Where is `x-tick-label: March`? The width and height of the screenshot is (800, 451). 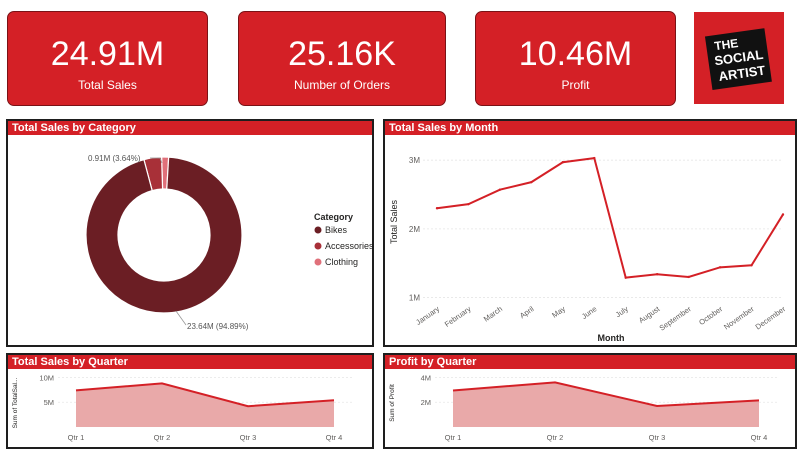
x-tick-label: March is located at coordinates (493, 313).